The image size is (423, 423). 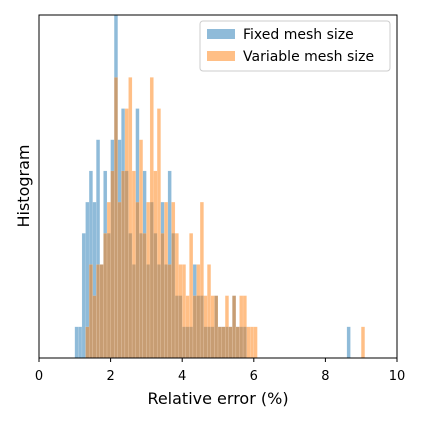 What do you see at coordinates (23, 186) in the screenshot?
I see `y-axis-label: Histogram` at bounding box center [23, 186].